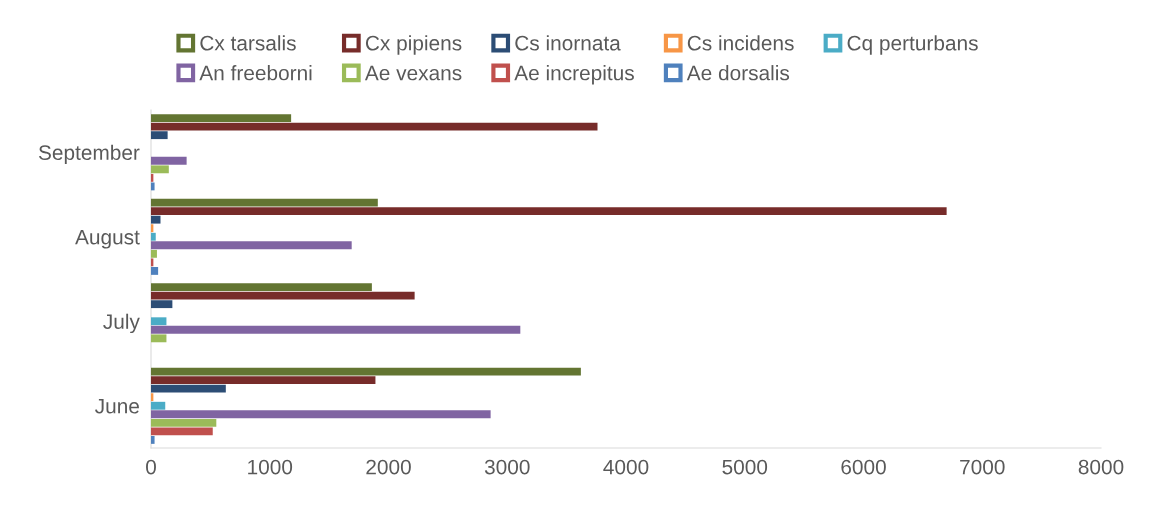 The image size is (1151, 508). Describe the element at coordinates (388, 467) in the screenshot. I see `x-tick-label: 2000` at that location.